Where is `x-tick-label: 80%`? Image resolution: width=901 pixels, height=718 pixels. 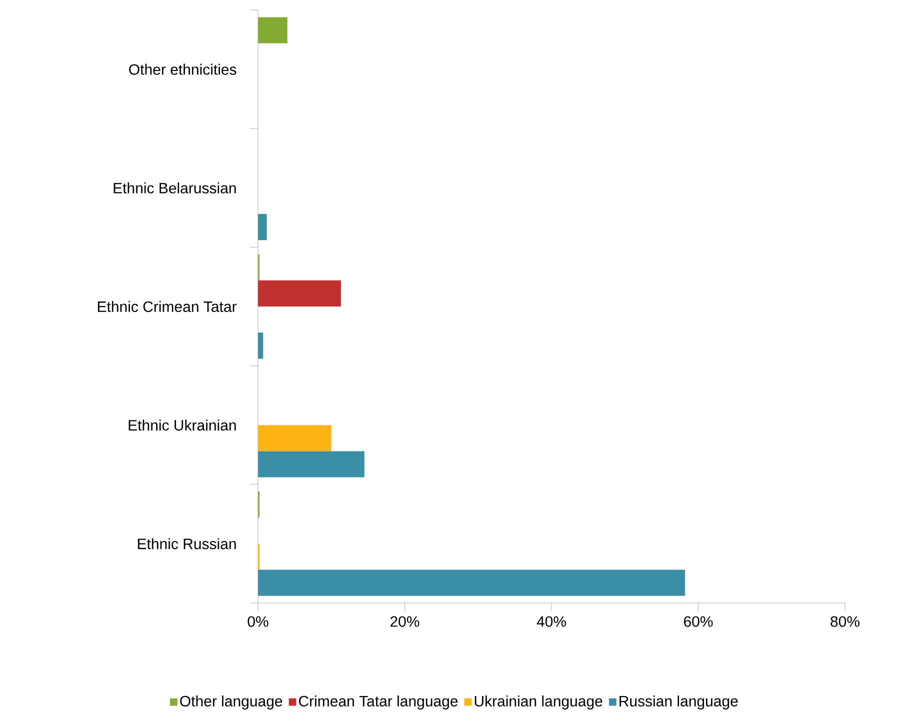 x-tick-label: 80% is located at coordinates (845, 621).